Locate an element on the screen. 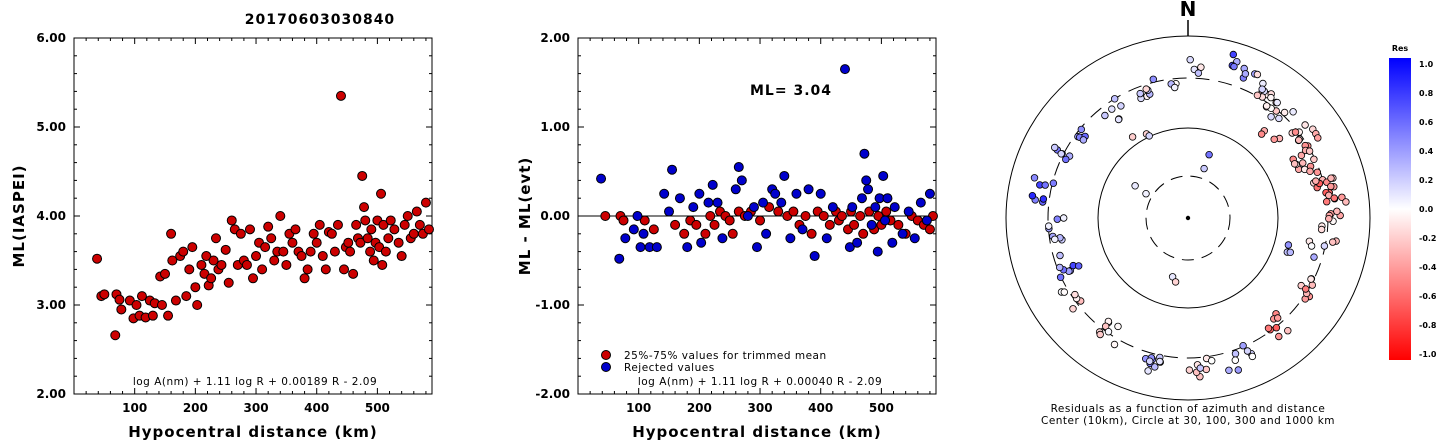  colorbar-tick-label: -1.0 is located at coordinates (1428, 354).